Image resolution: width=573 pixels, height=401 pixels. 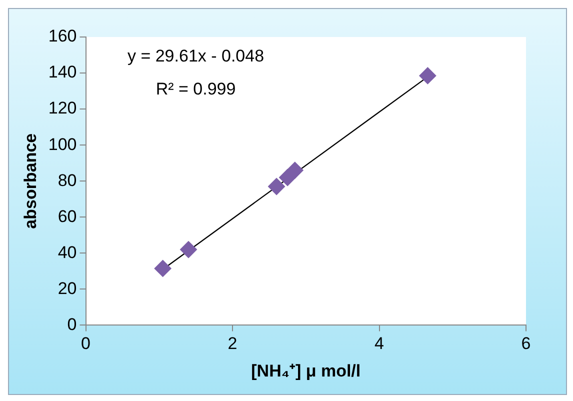 I want to click on y-tick-label: 0, so click(x=72, y=324).